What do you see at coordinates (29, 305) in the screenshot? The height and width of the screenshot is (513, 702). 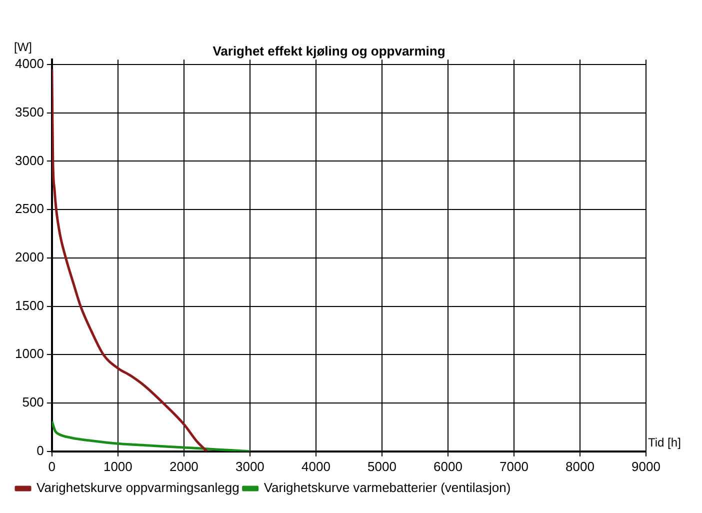 I see `y-tick-label: 1500` at bounding box center [29, 305].